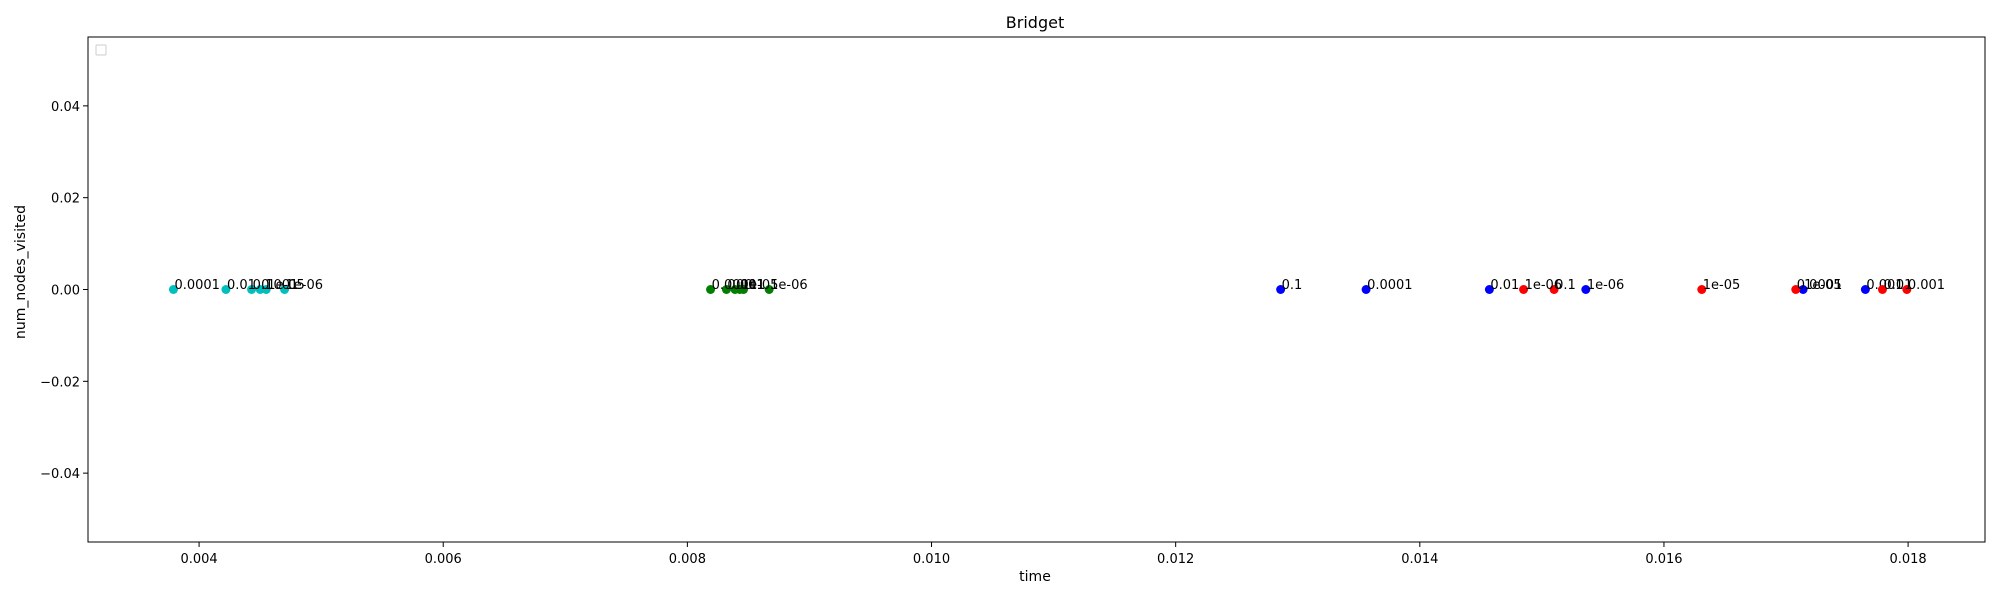 The width and height of the screenshot is (2000, 600). I want to click on y-tick-label: 0.00, so click(65, 291).